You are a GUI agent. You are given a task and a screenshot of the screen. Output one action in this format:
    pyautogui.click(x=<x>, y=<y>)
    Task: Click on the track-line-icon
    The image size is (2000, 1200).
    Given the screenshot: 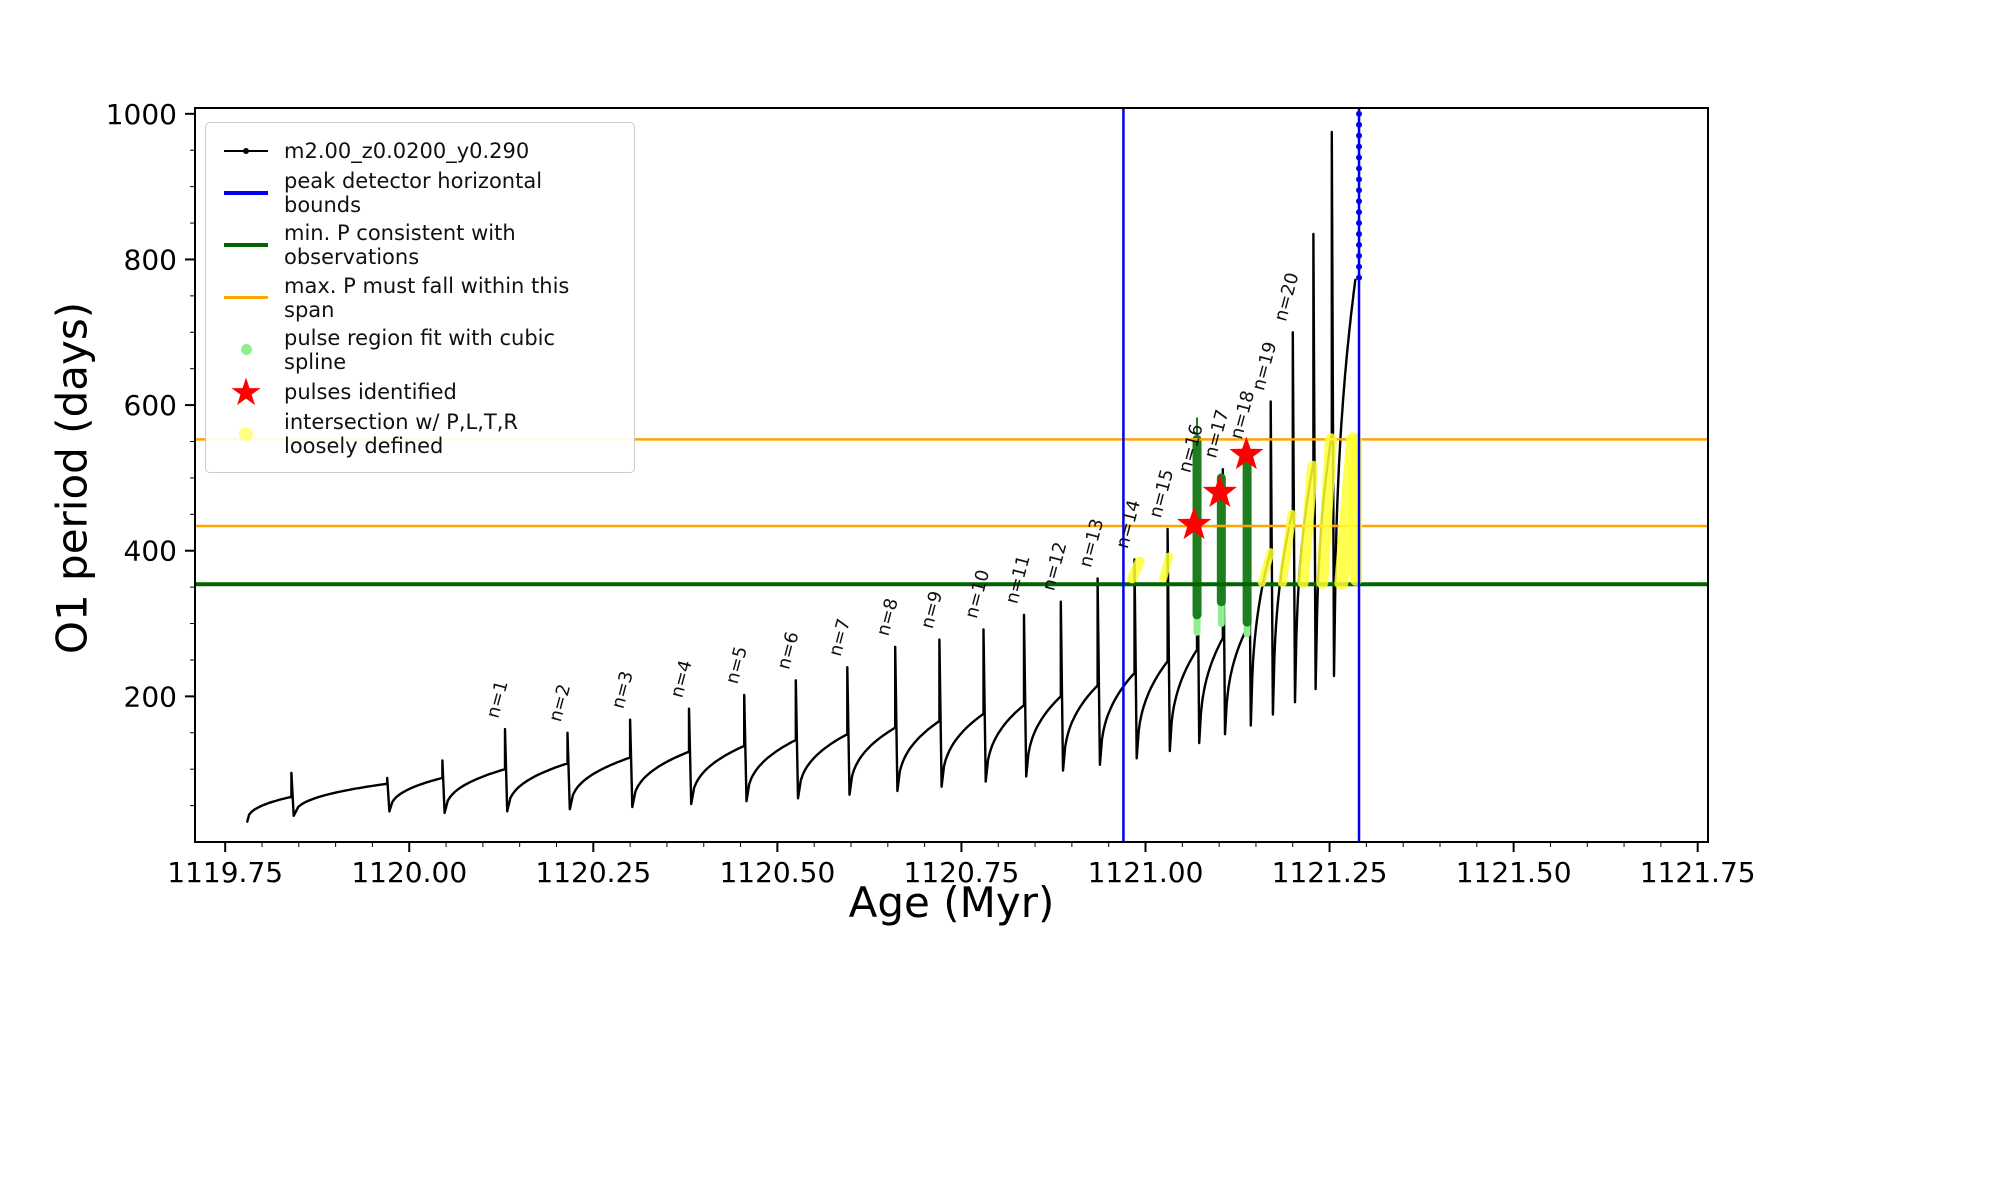 What is the action you would take?
    pyautogui.click(x=246, y=151)
    